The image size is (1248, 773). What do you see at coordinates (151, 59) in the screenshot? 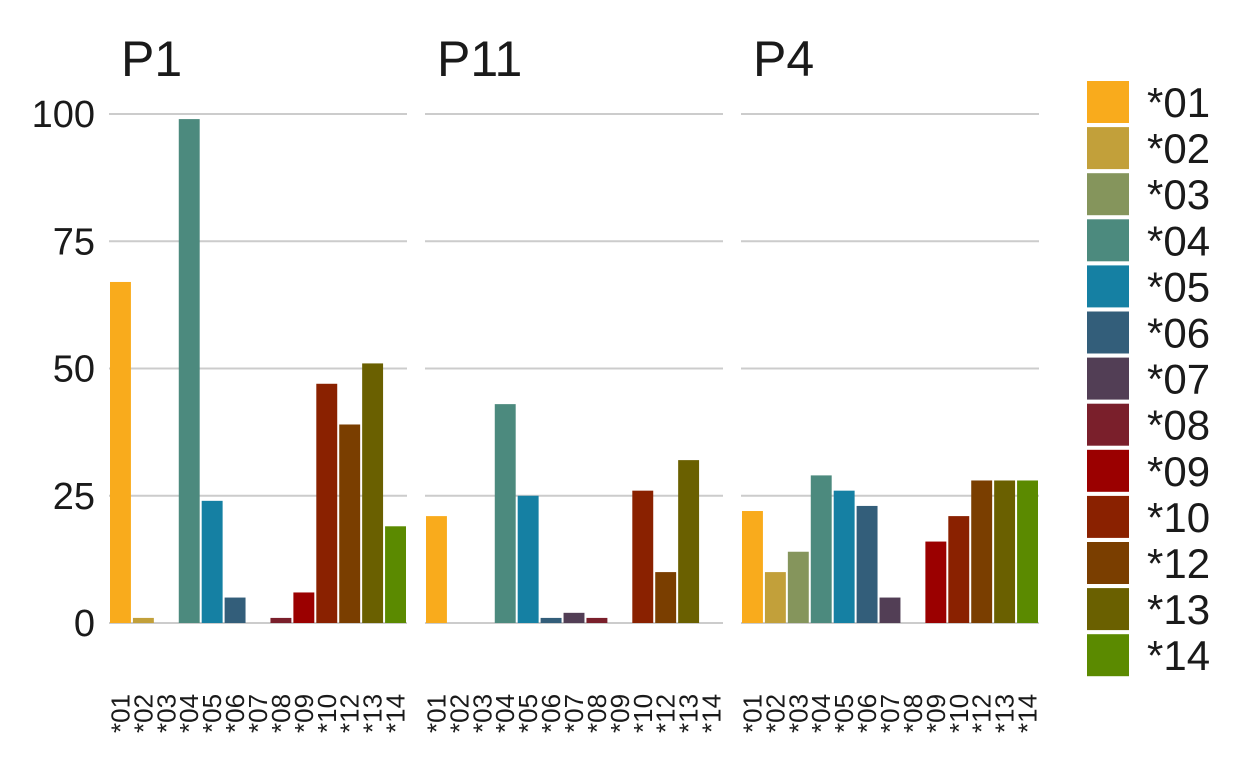
I see `facet-title: P1` at bounding box center [151, 59].